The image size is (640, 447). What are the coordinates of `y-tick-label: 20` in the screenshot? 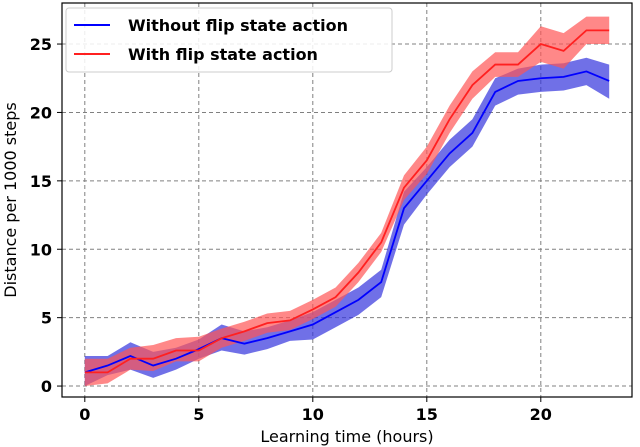 It's located at (41, 112).